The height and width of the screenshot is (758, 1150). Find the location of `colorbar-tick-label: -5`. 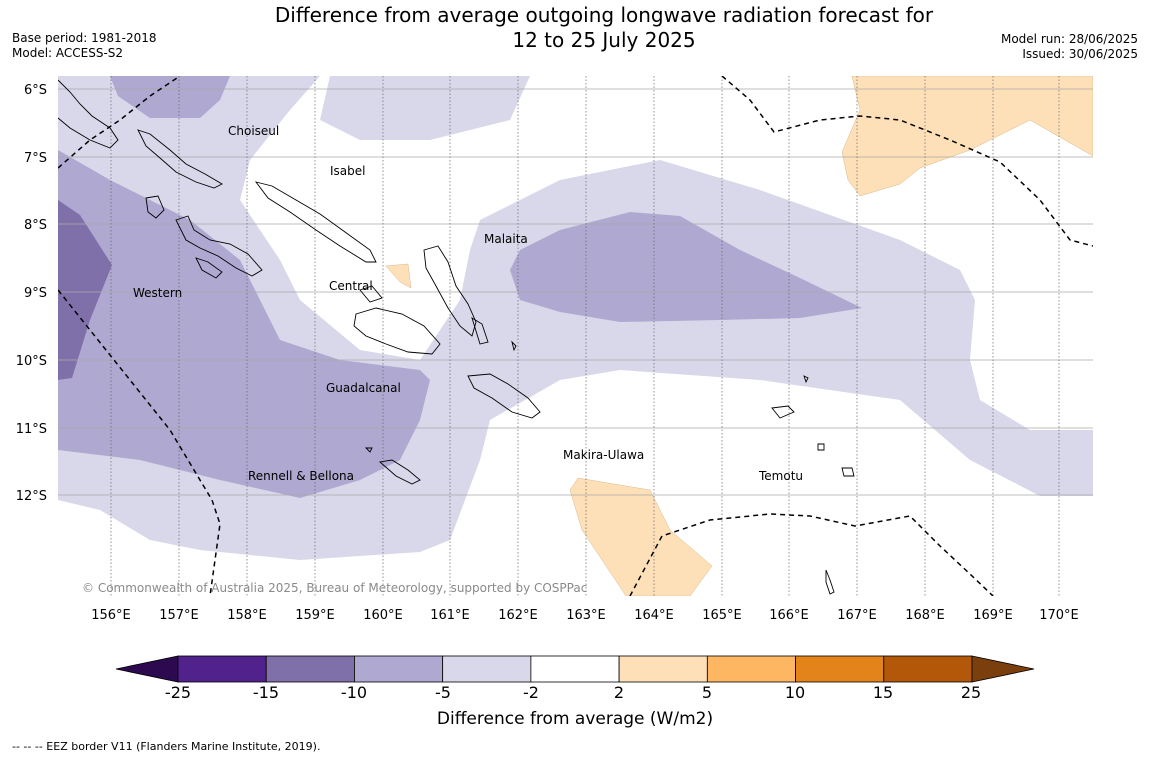

colorbar-tick-label: -5 is located at coordinates (443, 692).